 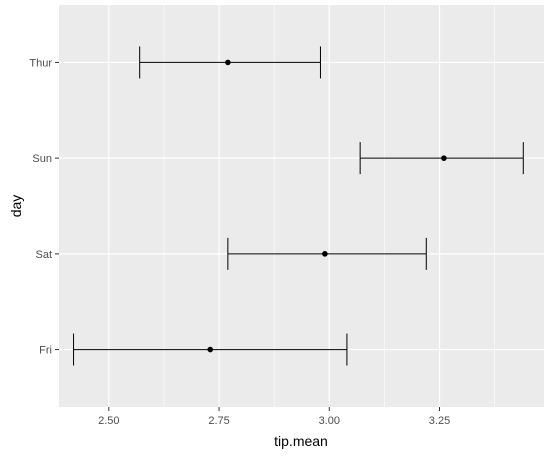 What do you see at coordinates (301, 441) in the screenshot?
I see `x-axis-title: tip.mean` at bounding box center [301, 441].